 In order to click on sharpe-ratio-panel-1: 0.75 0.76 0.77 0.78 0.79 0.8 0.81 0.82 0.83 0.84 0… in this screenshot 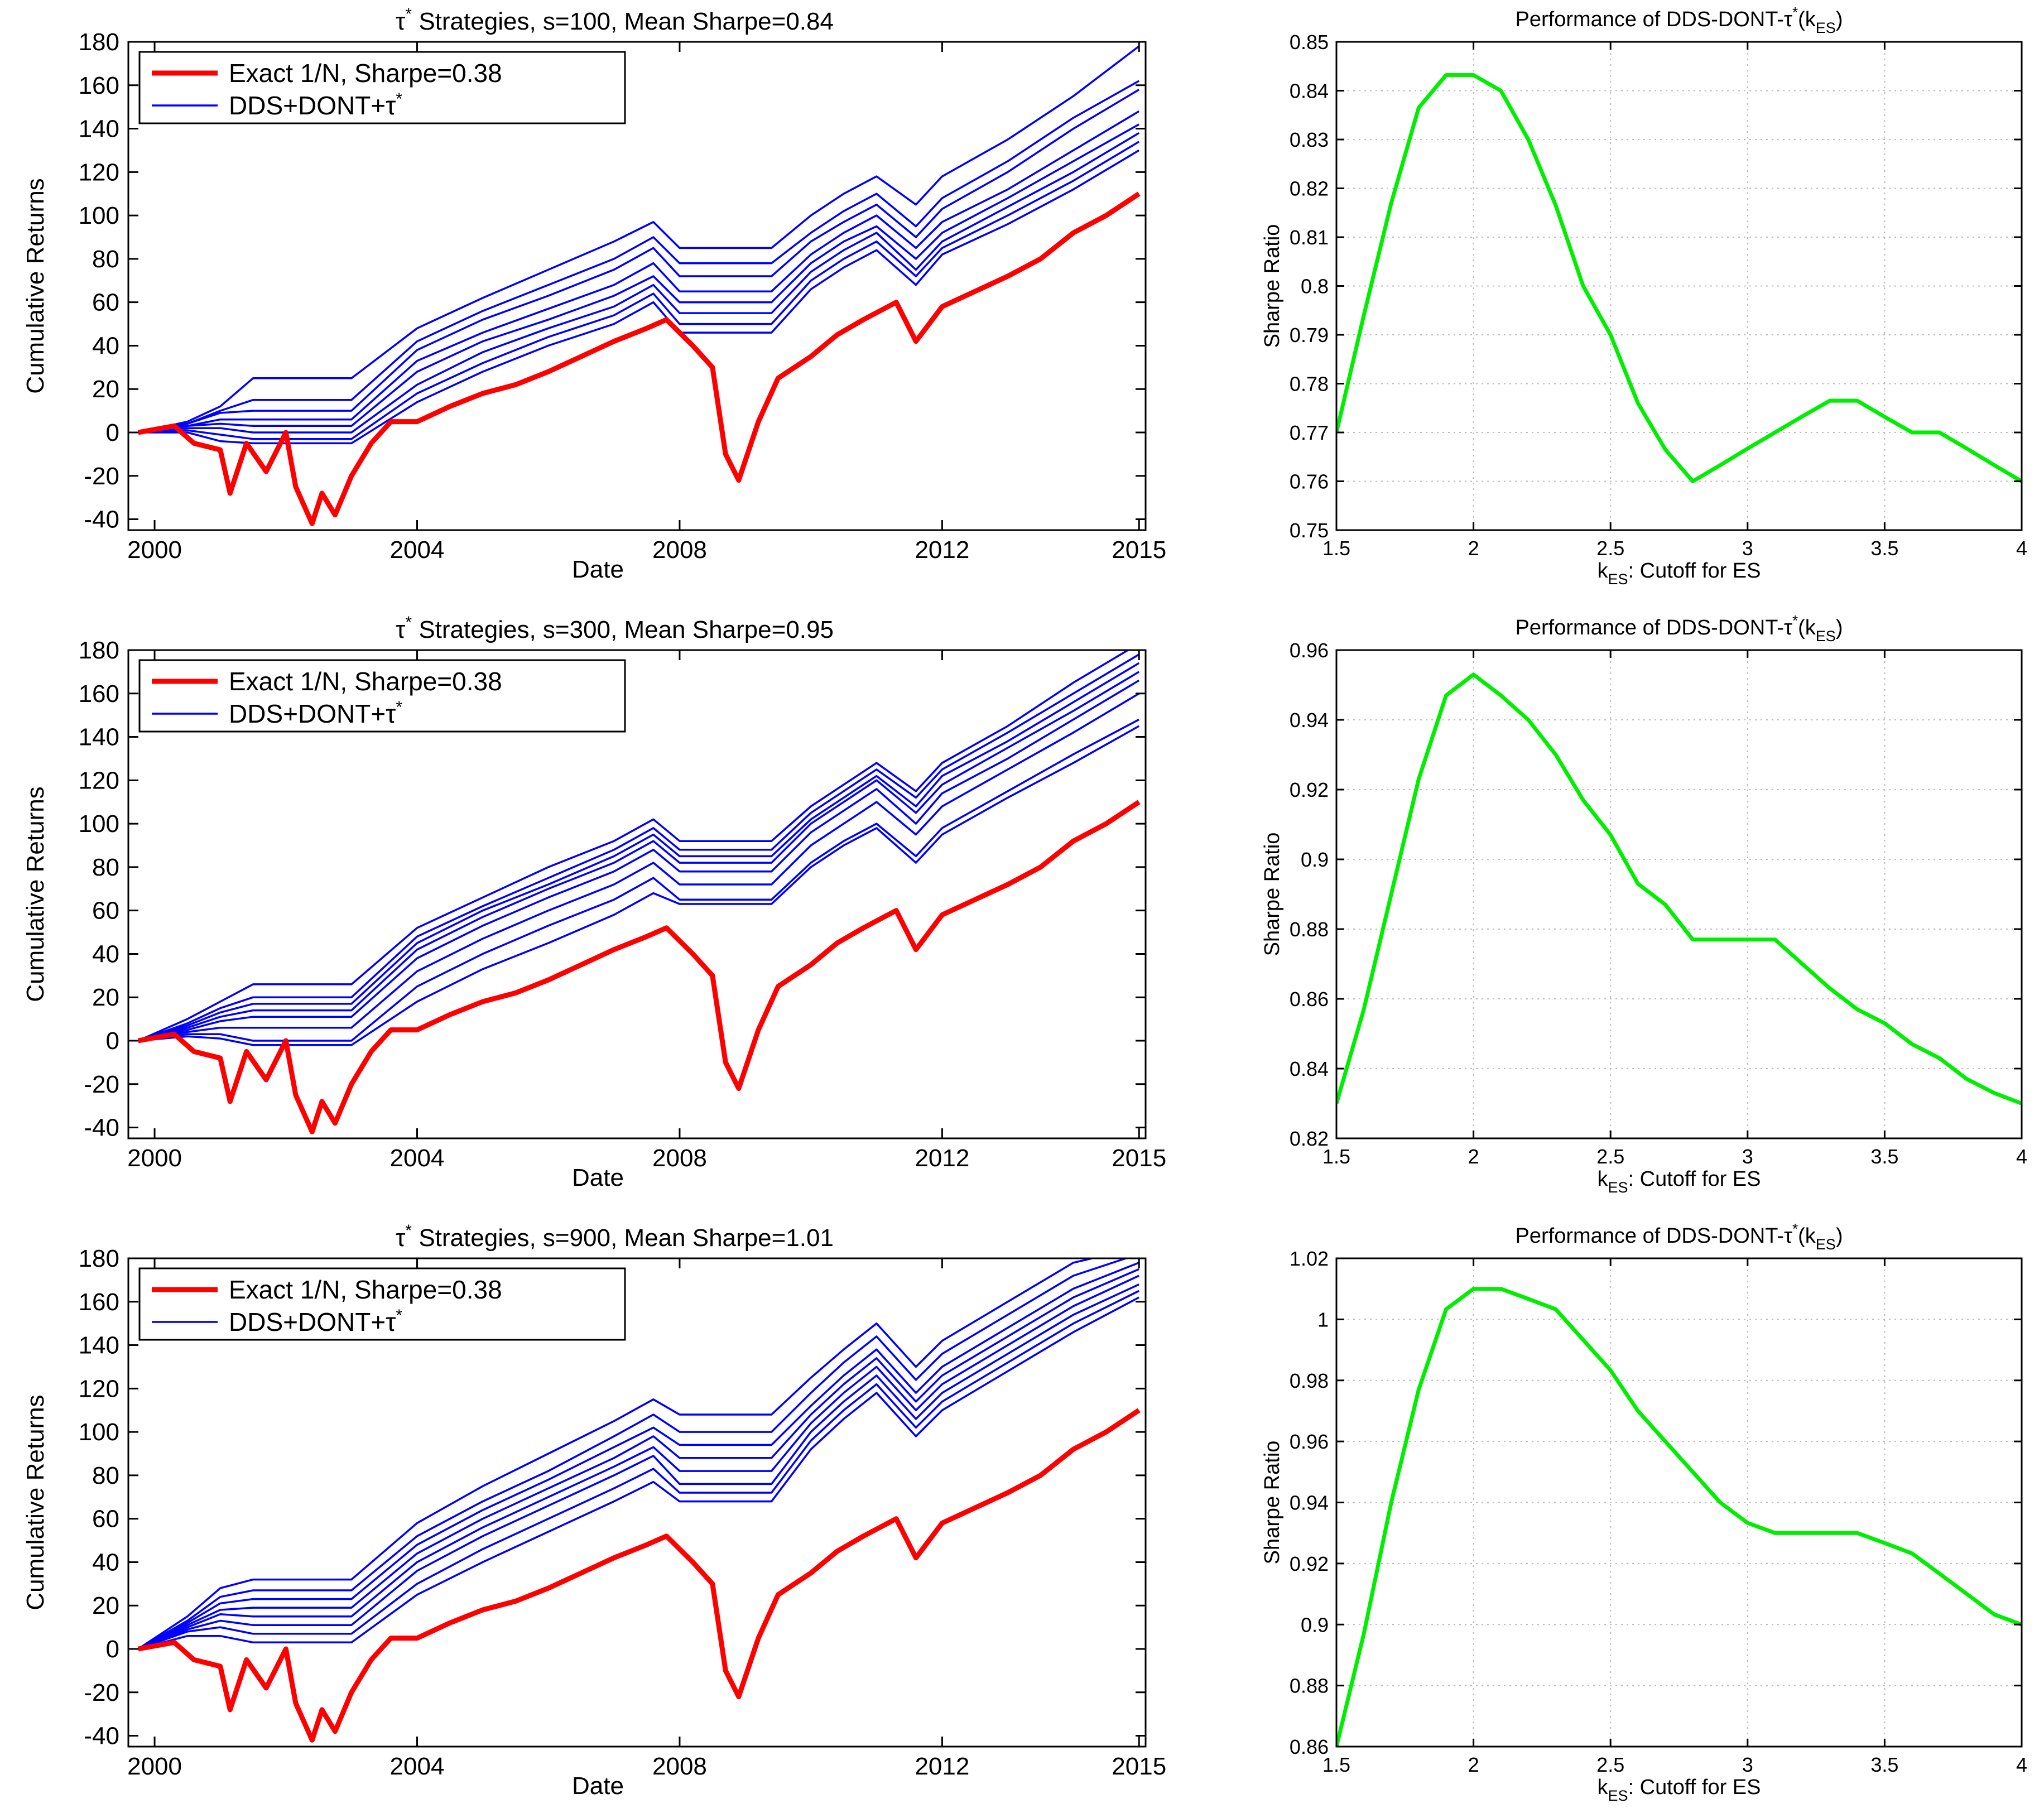, I will do `click(1644, 296)`.